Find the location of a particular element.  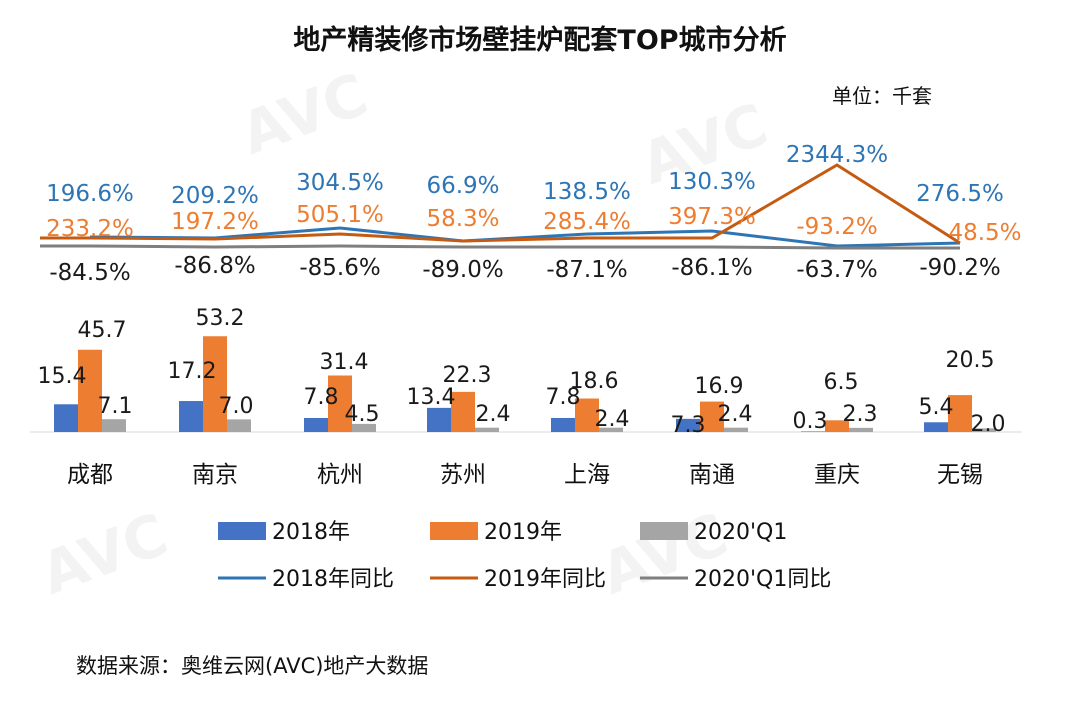

unit-label: 单位：千套 is located at coordinates (882, 96).